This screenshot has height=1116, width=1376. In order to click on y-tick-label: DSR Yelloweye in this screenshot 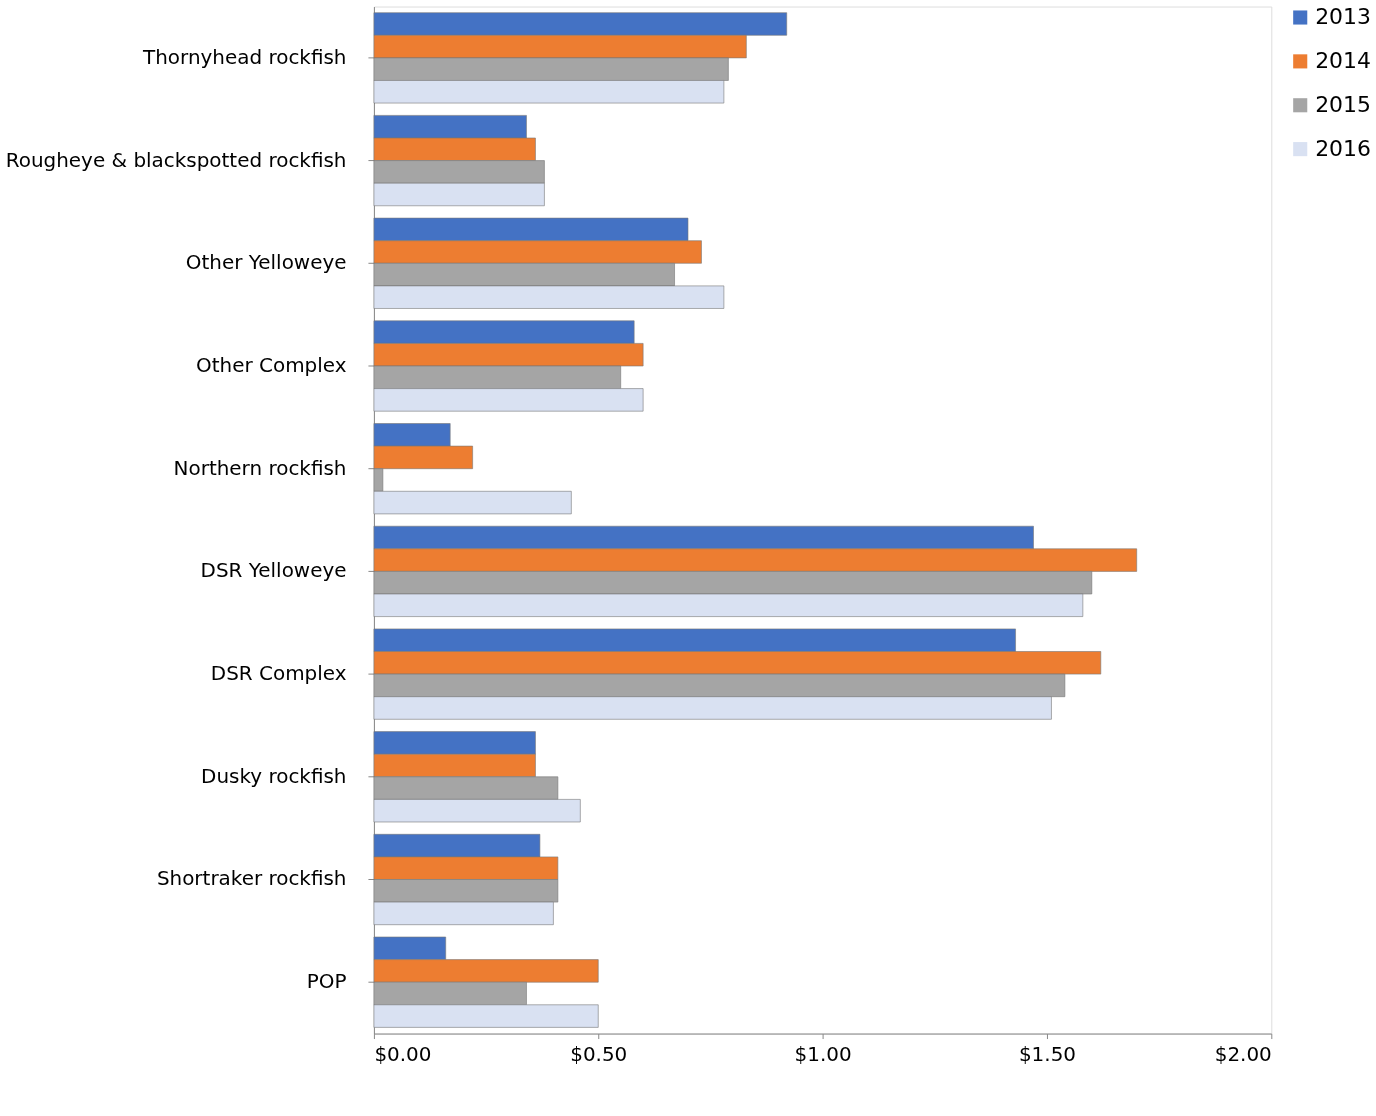, I will do `click(273, 570)`.